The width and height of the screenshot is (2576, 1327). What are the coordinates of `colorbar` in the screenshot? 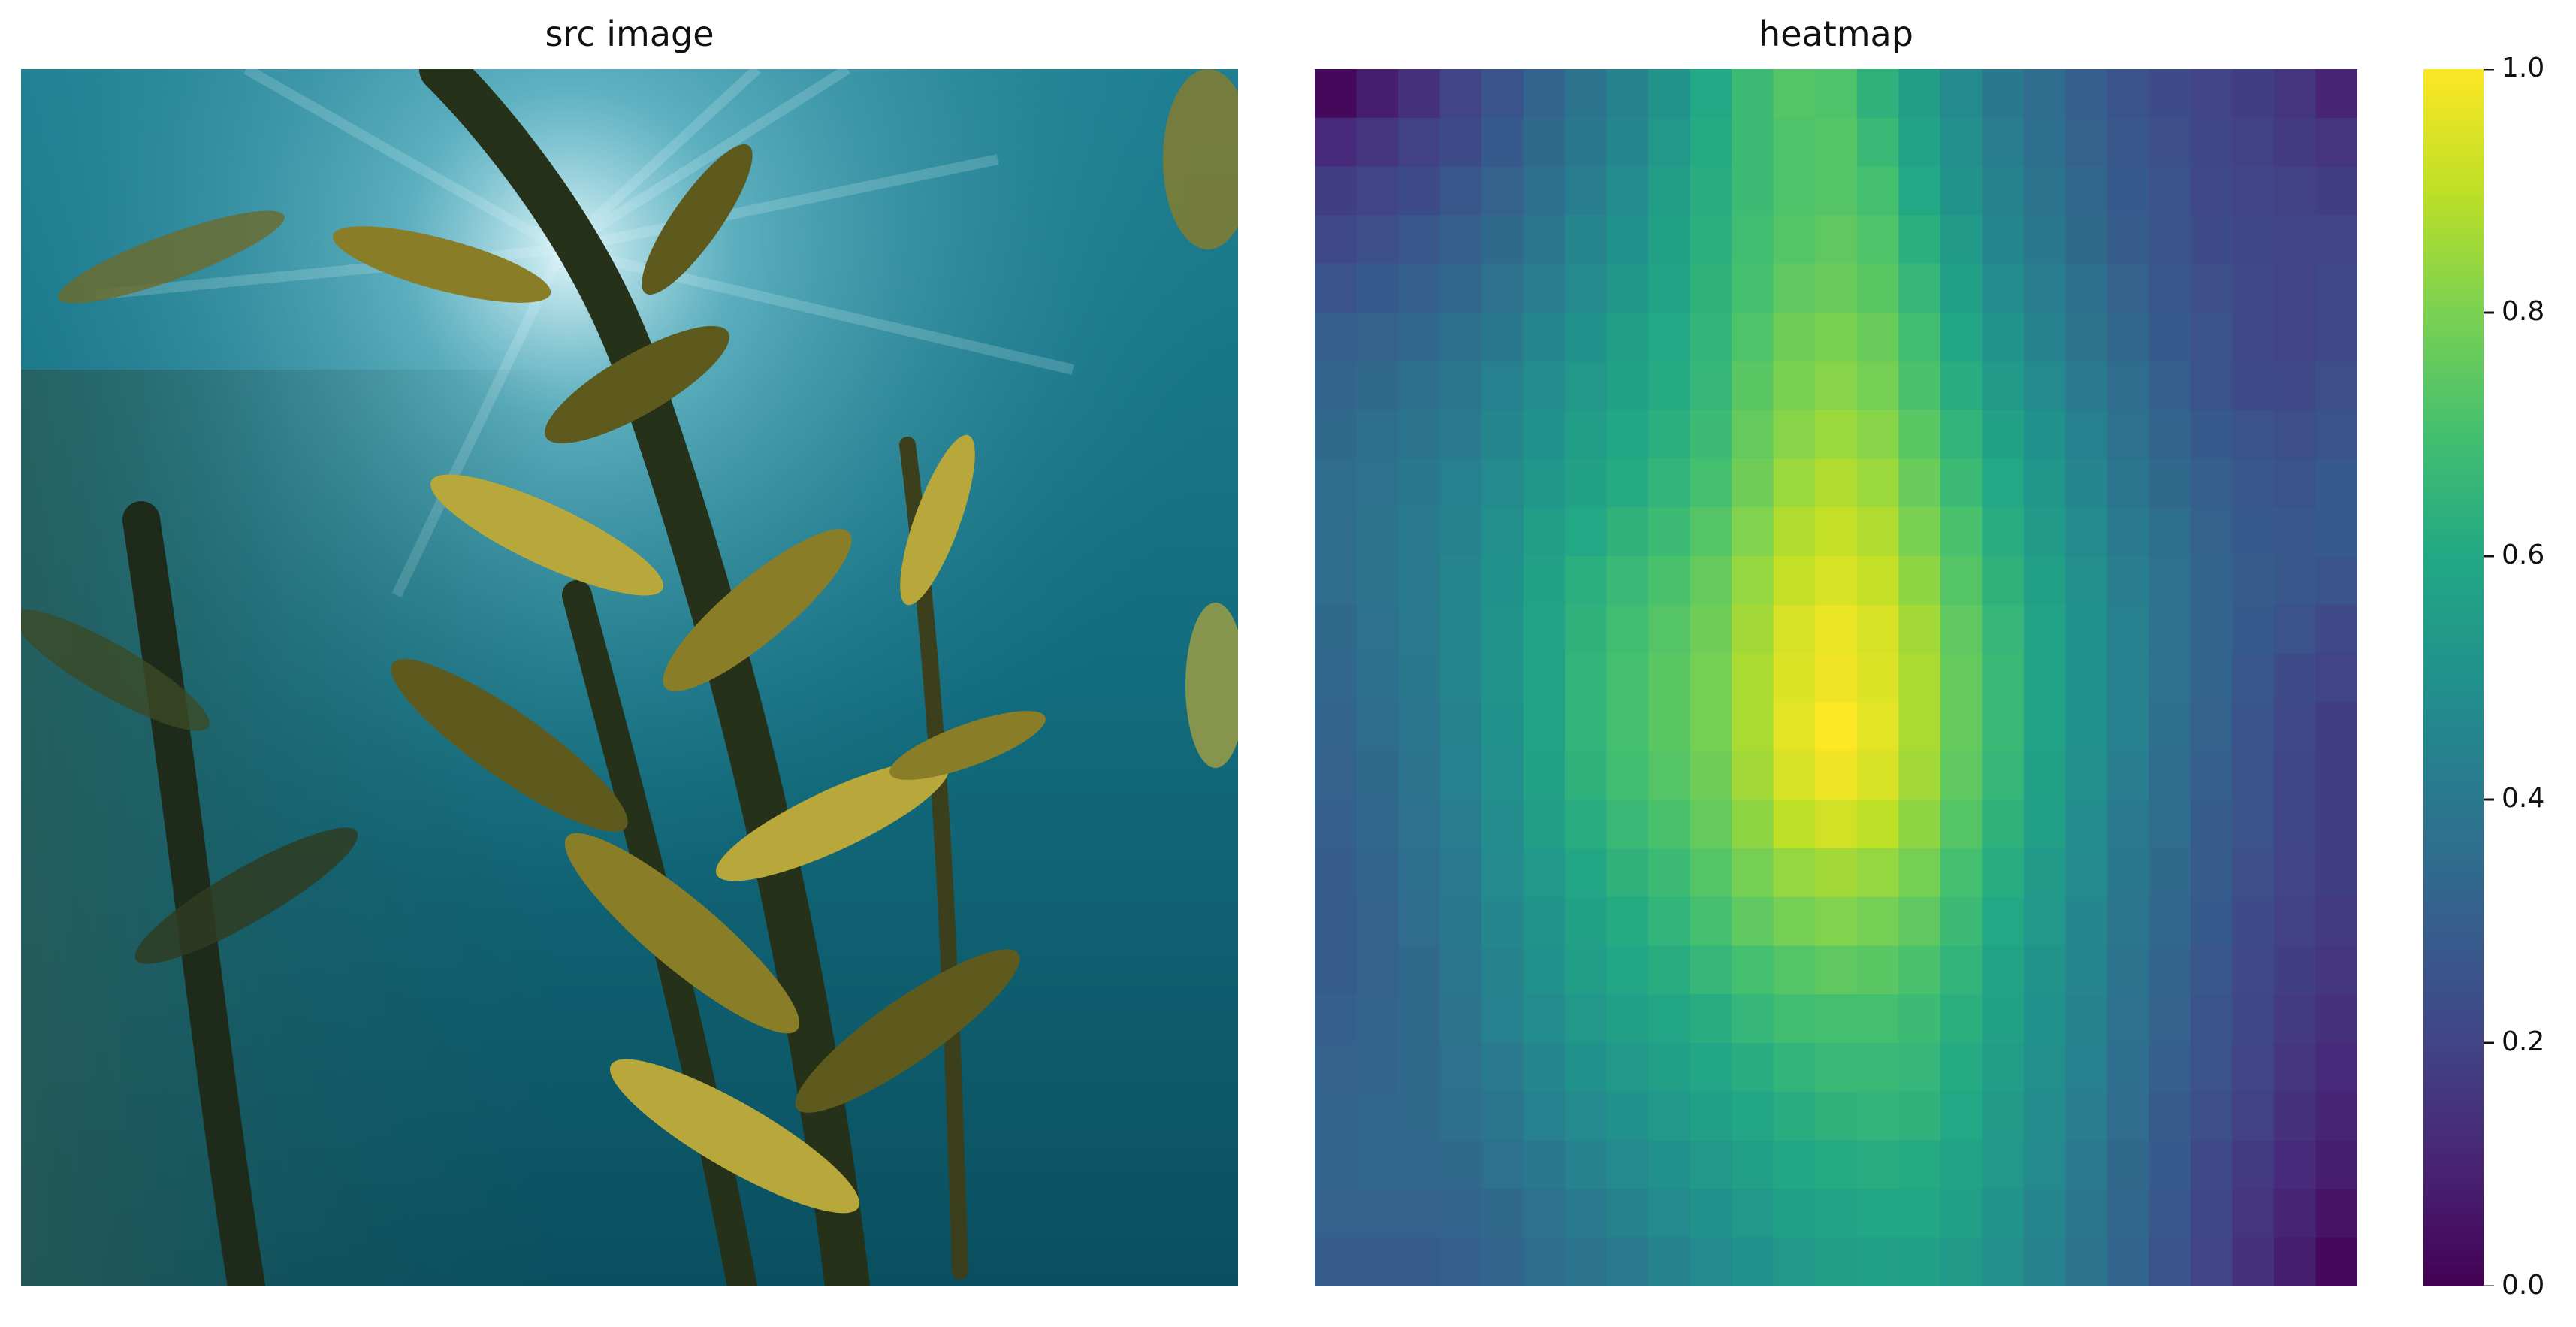 It's located at (2458, 678).